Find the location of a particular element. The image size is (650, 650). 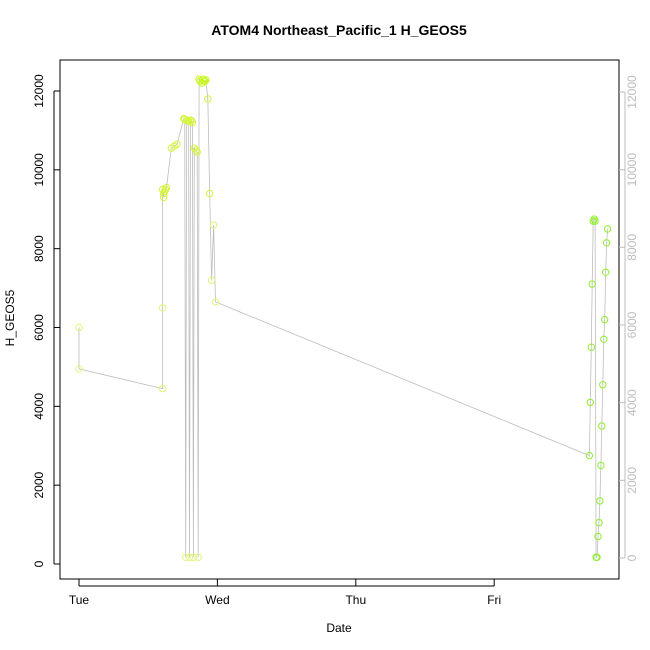

y-tick-label: 4000 is located at coordinates (39, 406).